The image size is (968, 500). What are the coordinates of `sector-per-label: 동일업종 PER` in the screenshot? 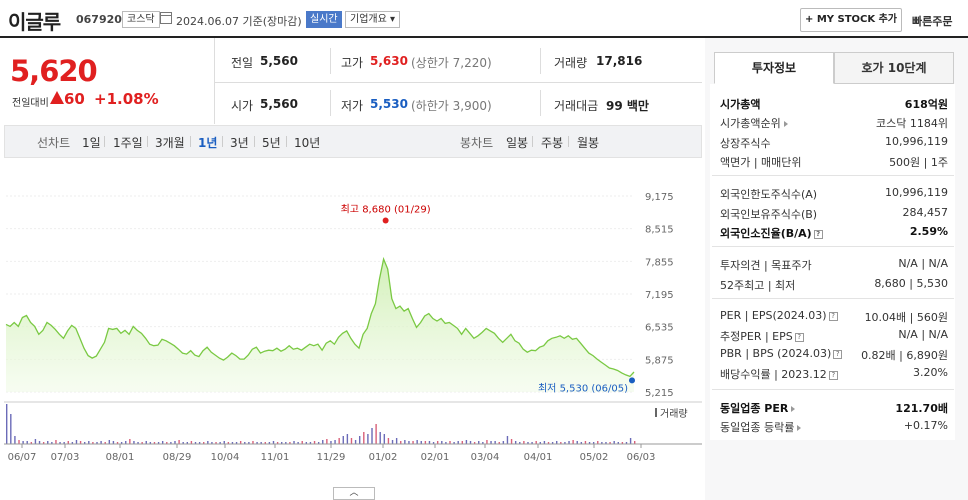 It's located at (758, 408).